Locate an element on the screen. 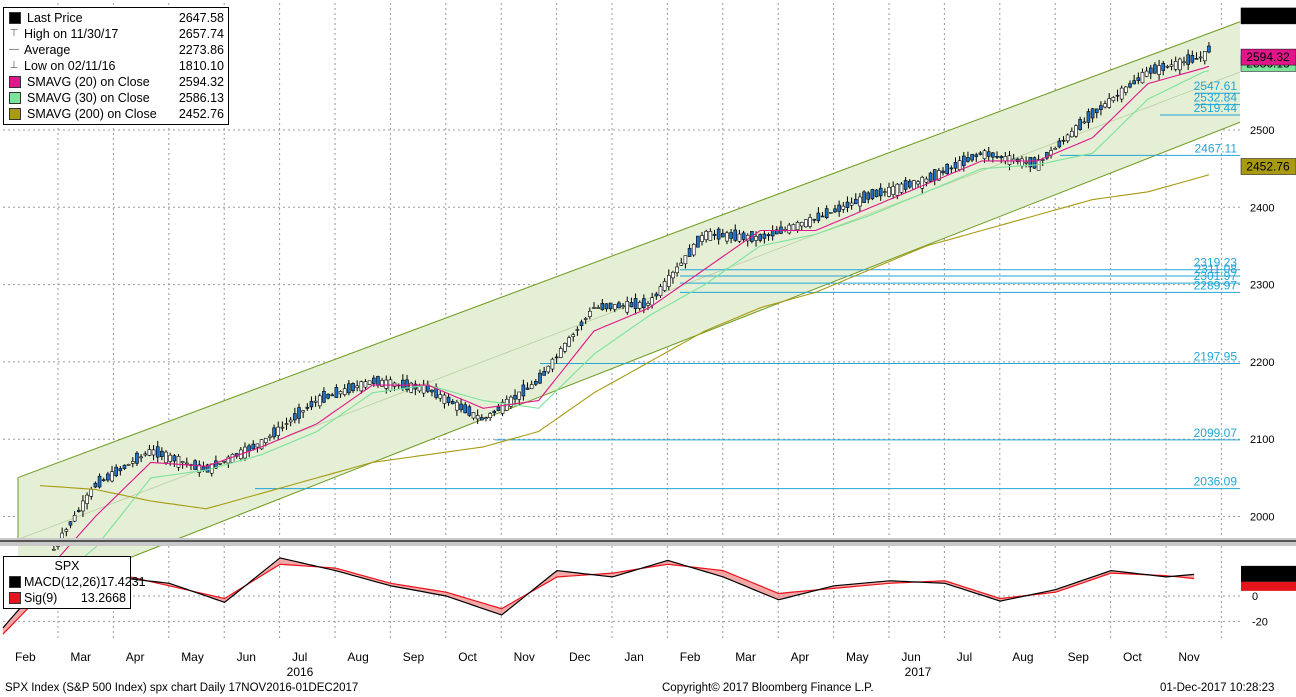 This screenshot has height=697, width=1296. legend-row: SMAVG (200) on Close 2452.76 is located at coordinates (116, 114).